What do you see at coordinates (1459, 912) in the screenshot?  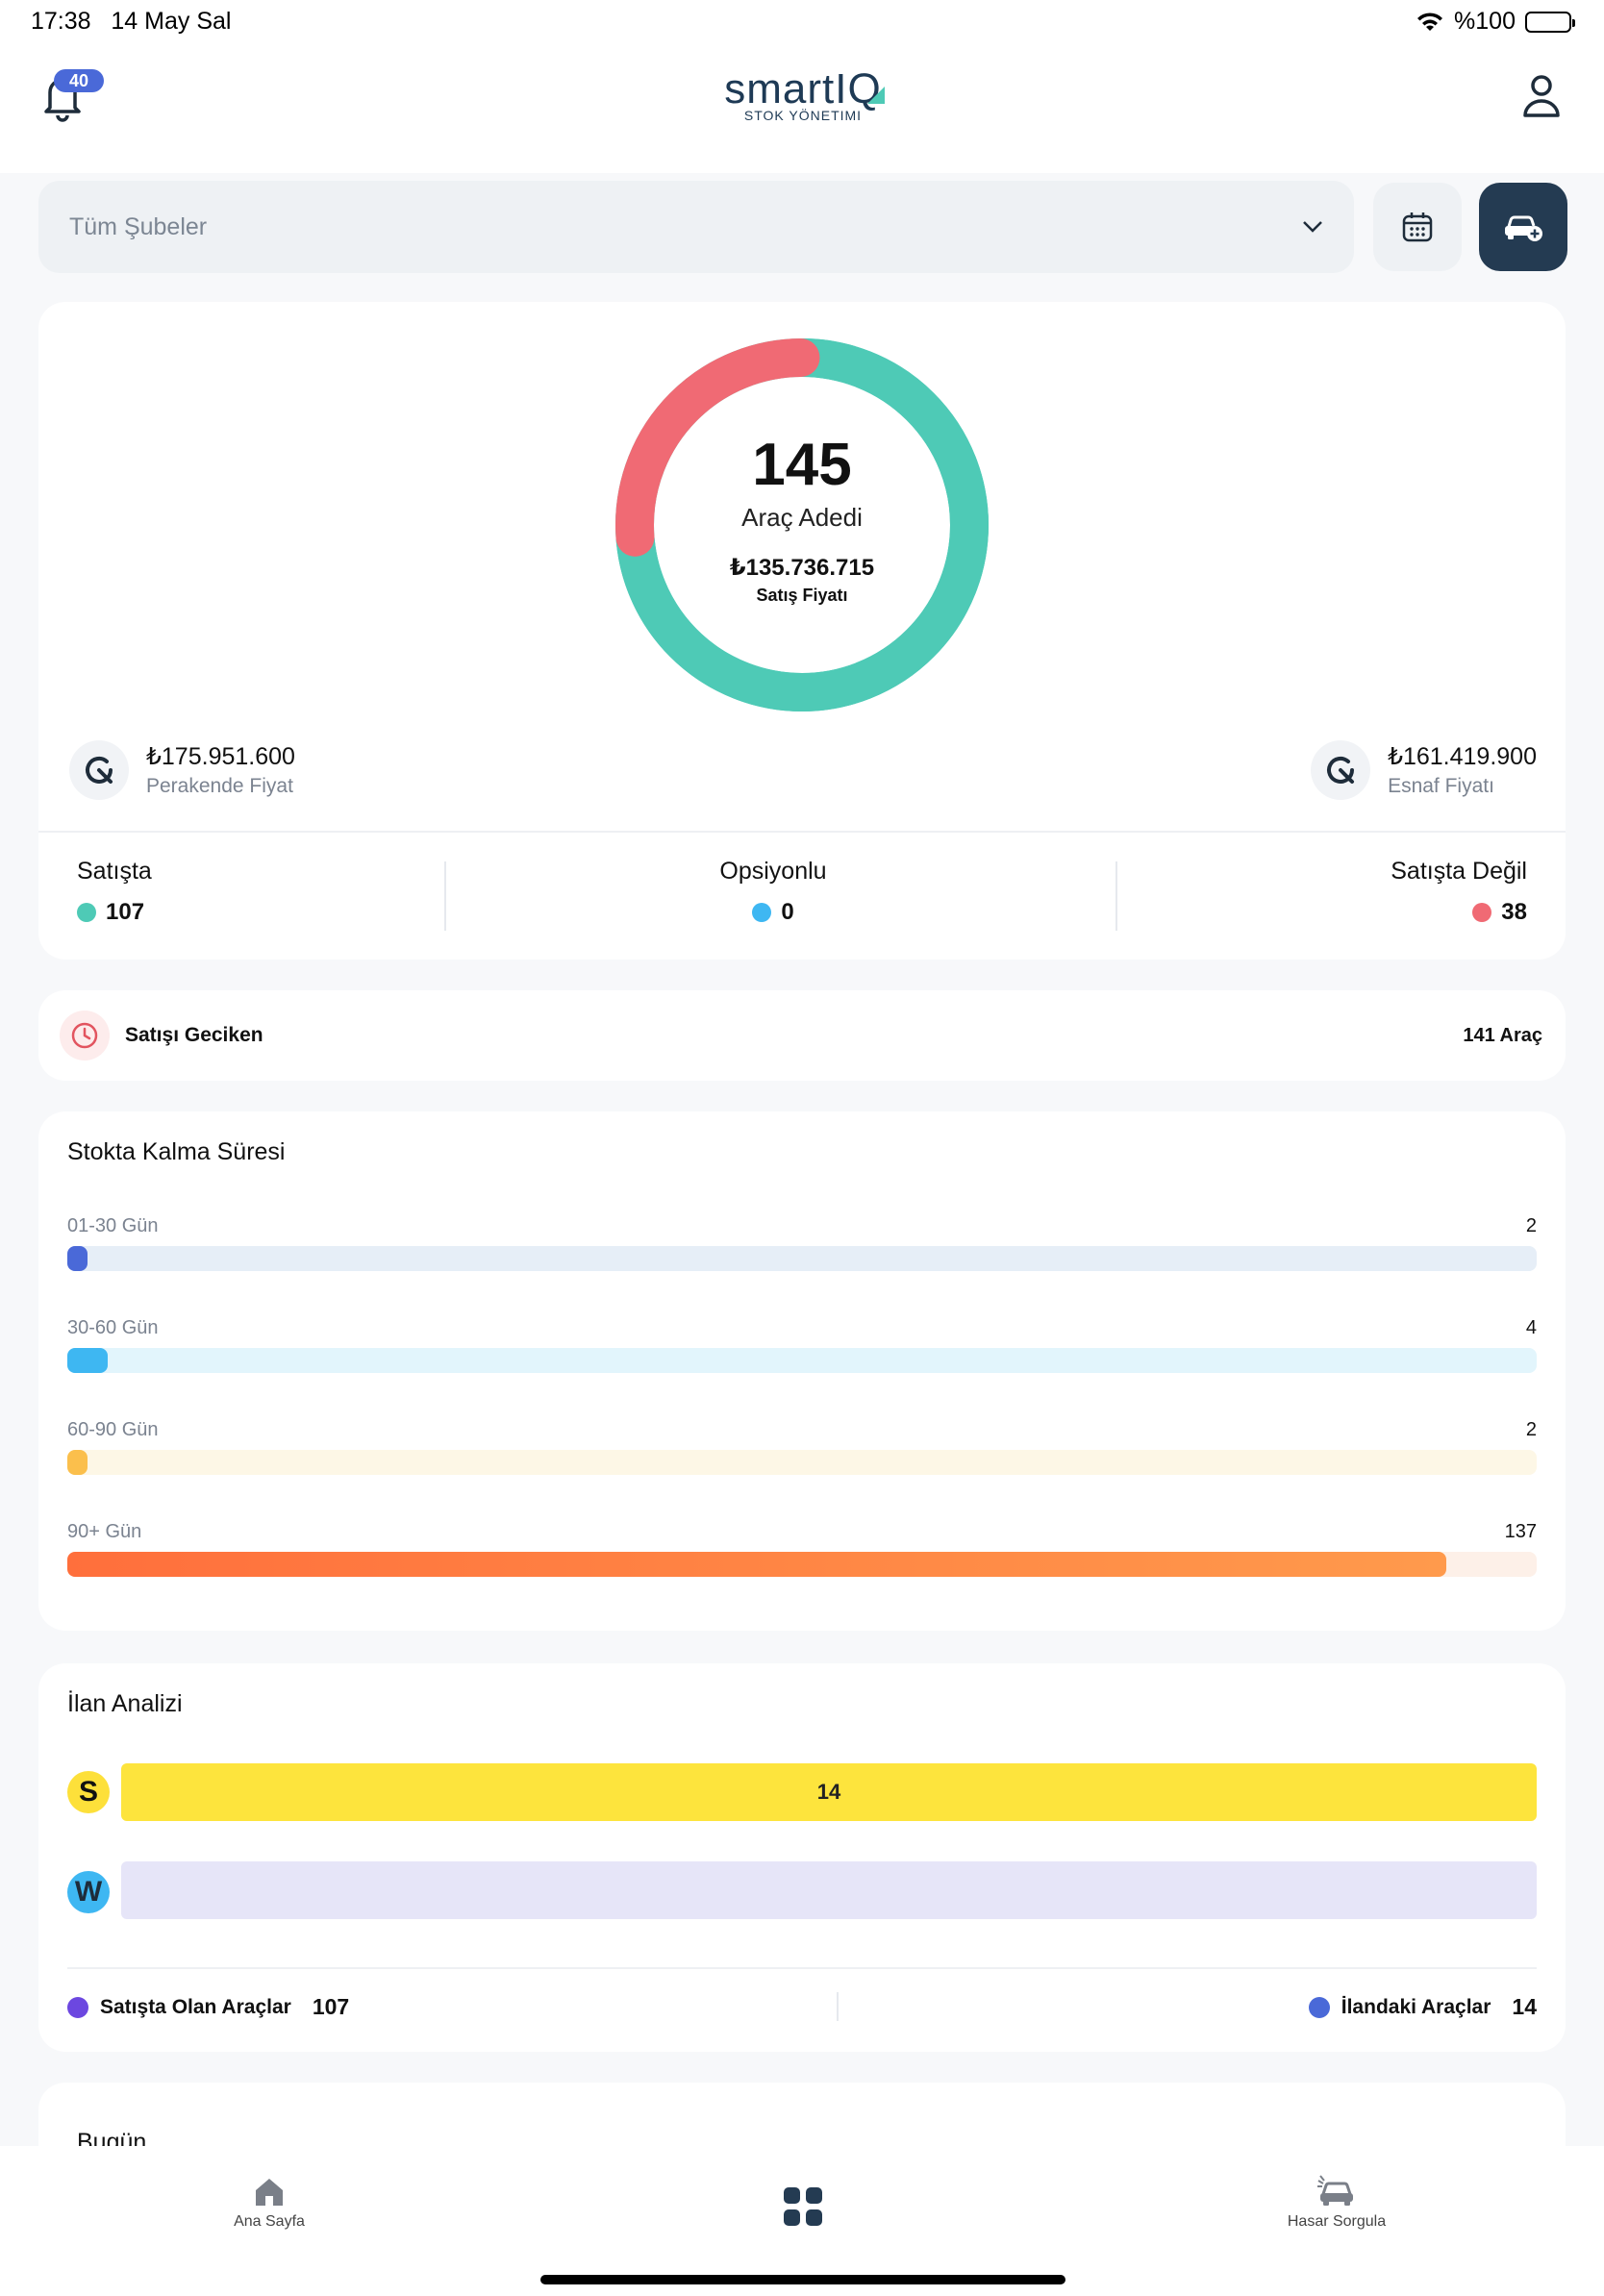 I see `not-on-sale-value-row: 38` at bounding box center [1459, 912].